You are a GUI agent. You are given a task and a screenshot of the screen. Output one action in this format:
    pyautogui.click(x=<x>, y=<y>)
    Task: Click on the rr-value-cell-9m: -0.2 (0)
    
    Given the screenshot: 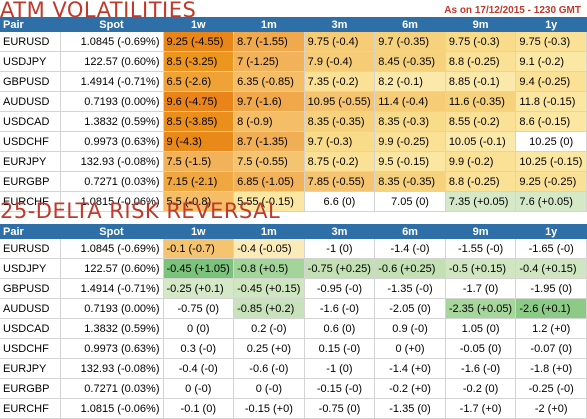 What is the action you would take?
    pyautogui.click(x=481, y=388)
    